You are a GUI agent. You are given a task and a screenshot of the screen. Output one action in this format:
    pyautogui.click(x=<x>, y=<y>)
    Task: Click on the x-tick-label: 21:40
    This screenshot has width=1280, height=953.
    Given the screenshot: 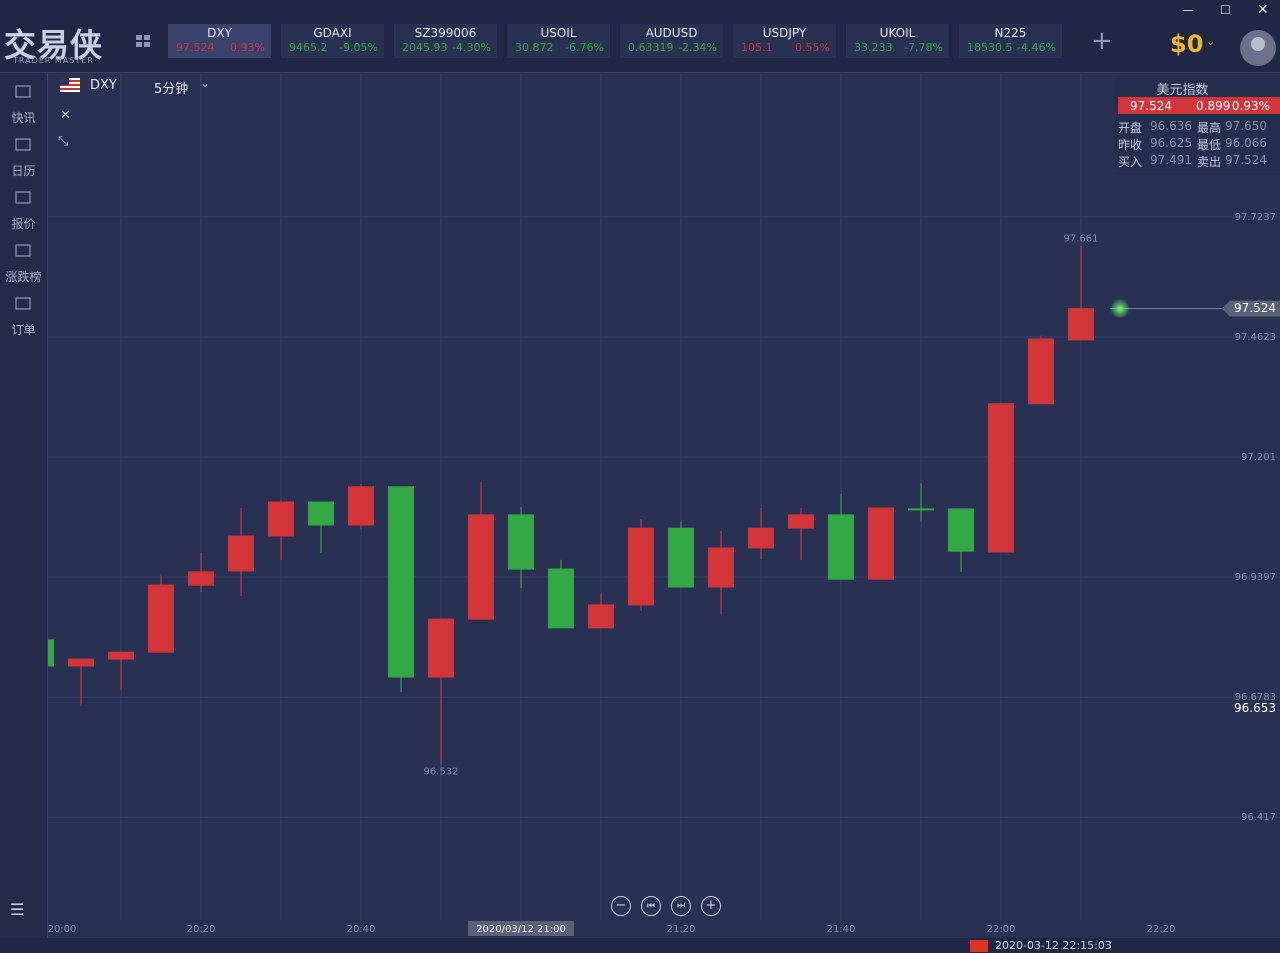 What is the action you would take?
    pyautogui.click(x=841, y=929)
    